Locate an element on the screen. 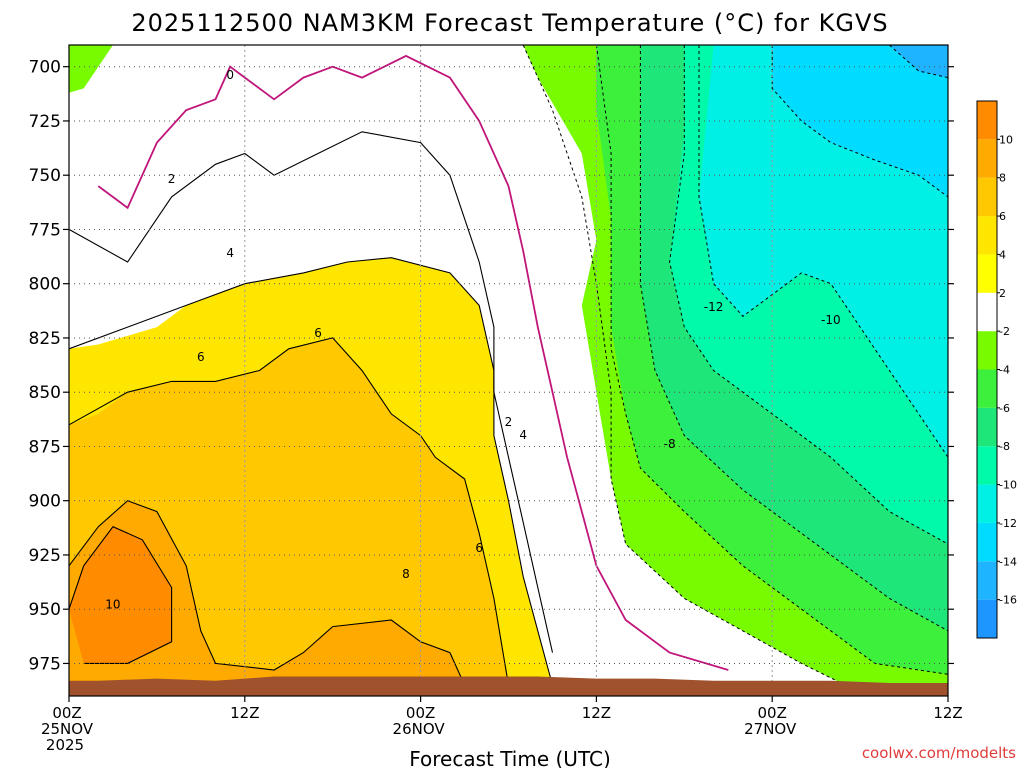  contour-label-7: 6 is located at coordinates (479, 548).